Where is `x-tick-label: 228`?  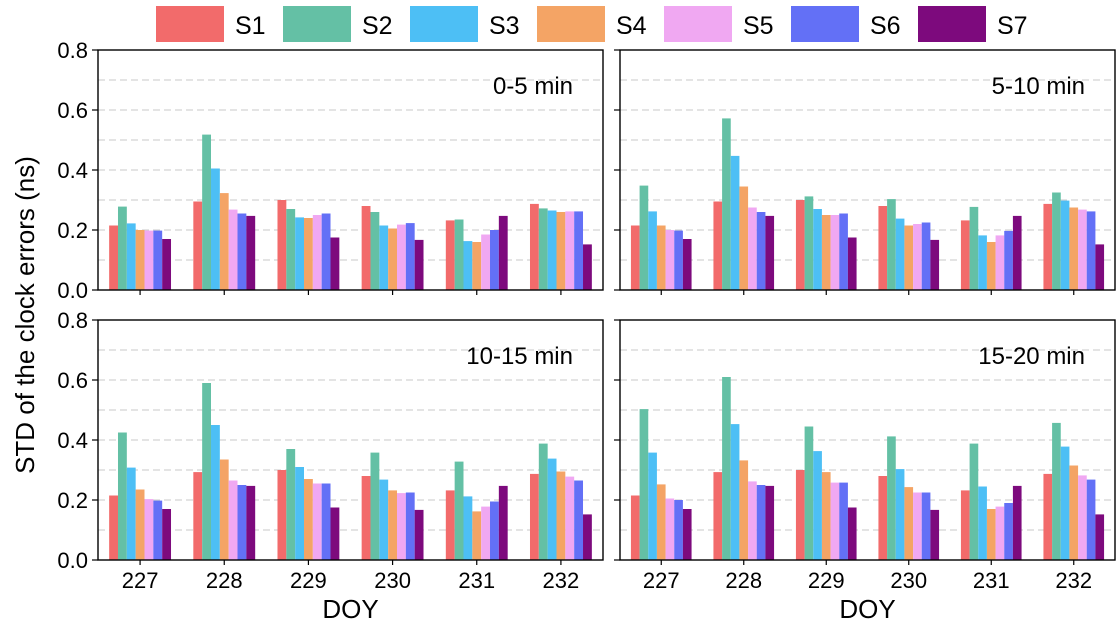
x-tick-label: 228 is located at coordinates (224, 580).